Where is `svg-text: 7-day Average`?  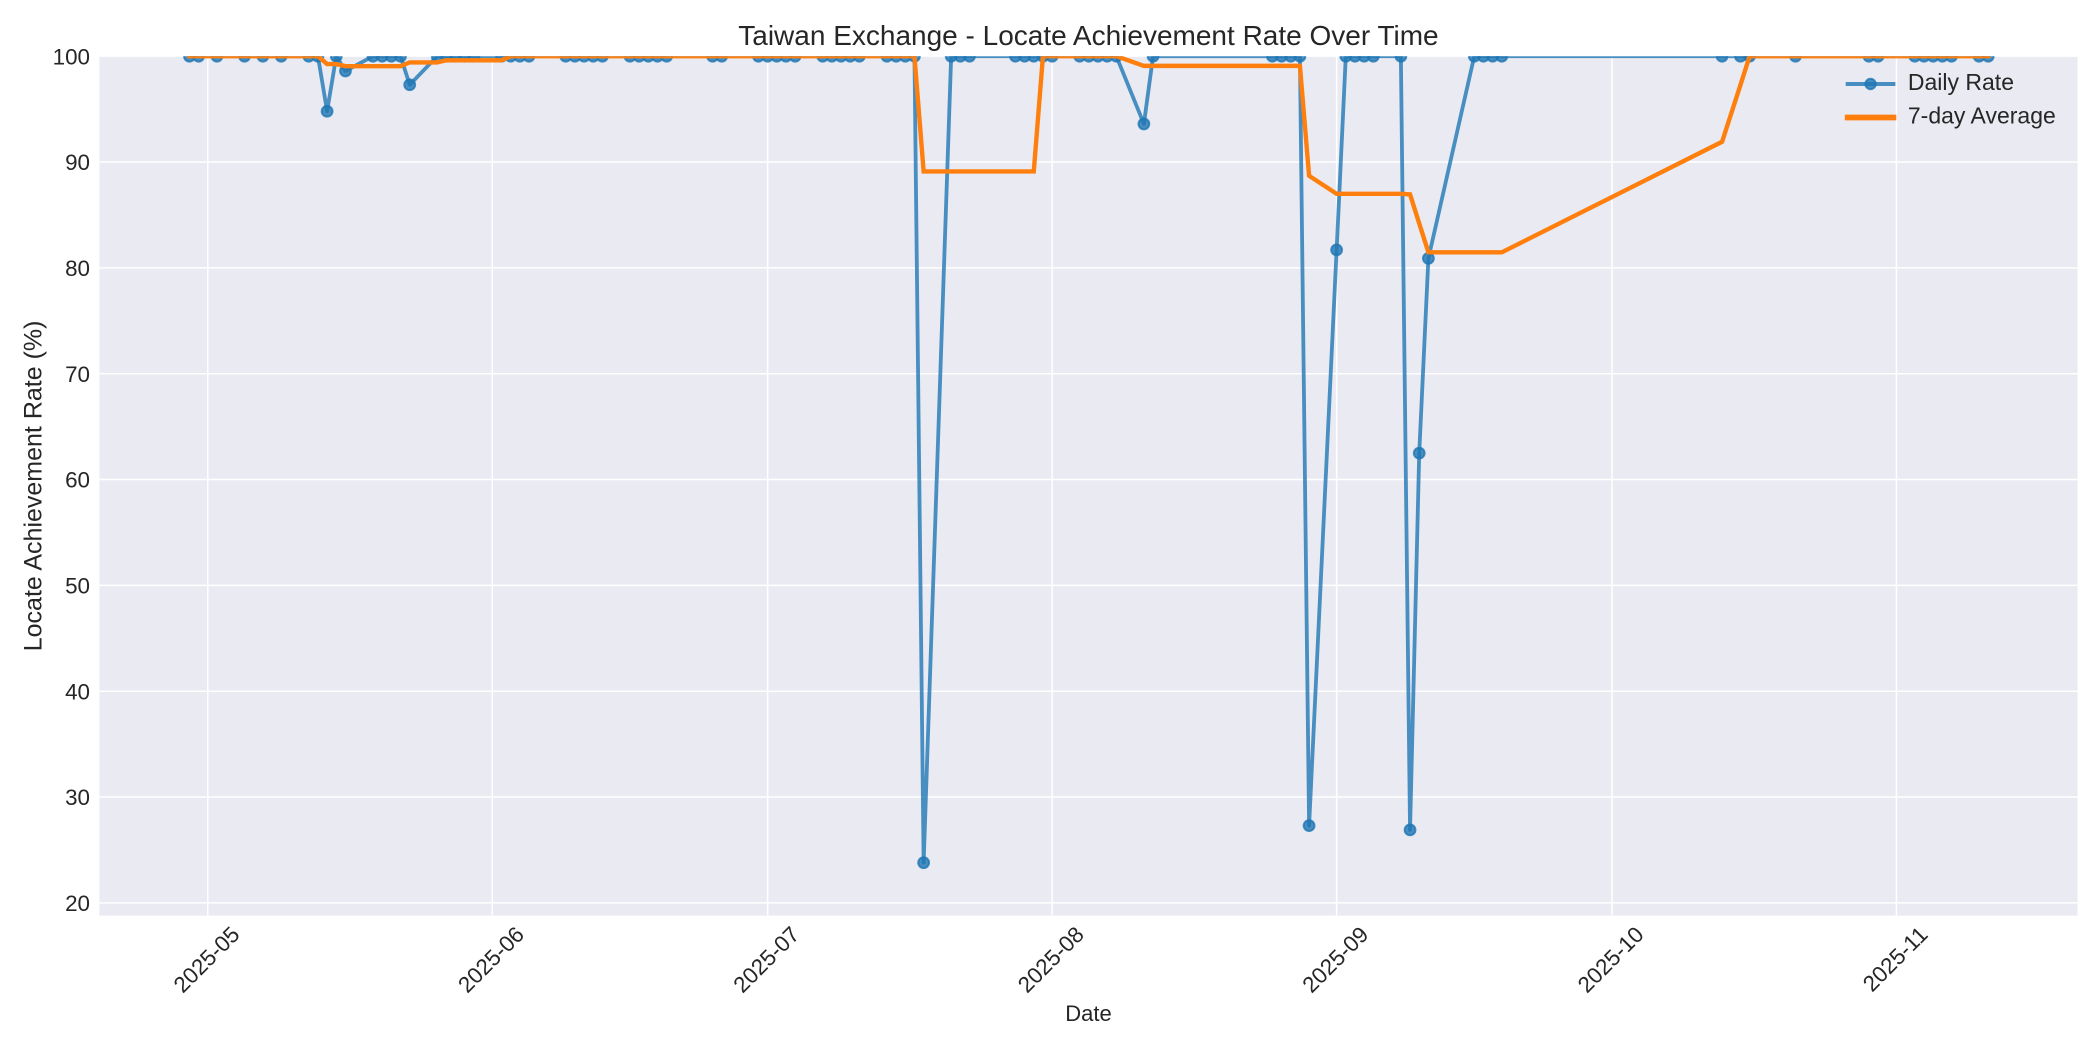 svg-text: 7-day Average is located at coordinates (1982, 115).